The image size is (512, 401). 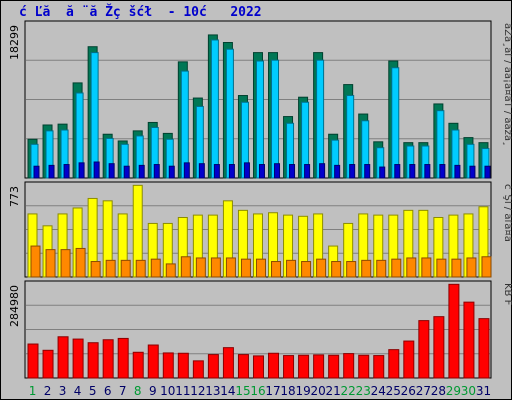 What do you see at coordinates (197, 391) in the screenshot?
I see `x-tick-label-12: 12` at bounding box center [197, 391].